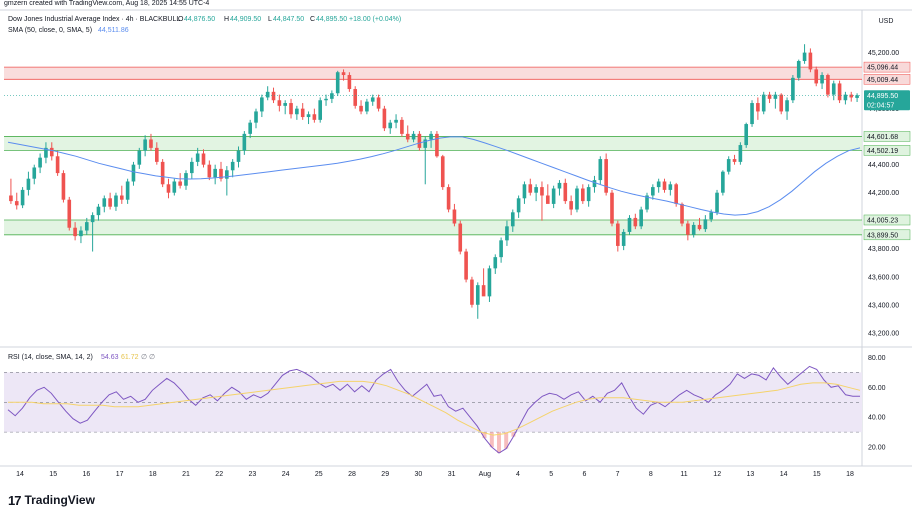  What do you see at coordinates (518, 474) in the screenshot?
I see `time-tick-label: 4` at bounding box center [518, 474].